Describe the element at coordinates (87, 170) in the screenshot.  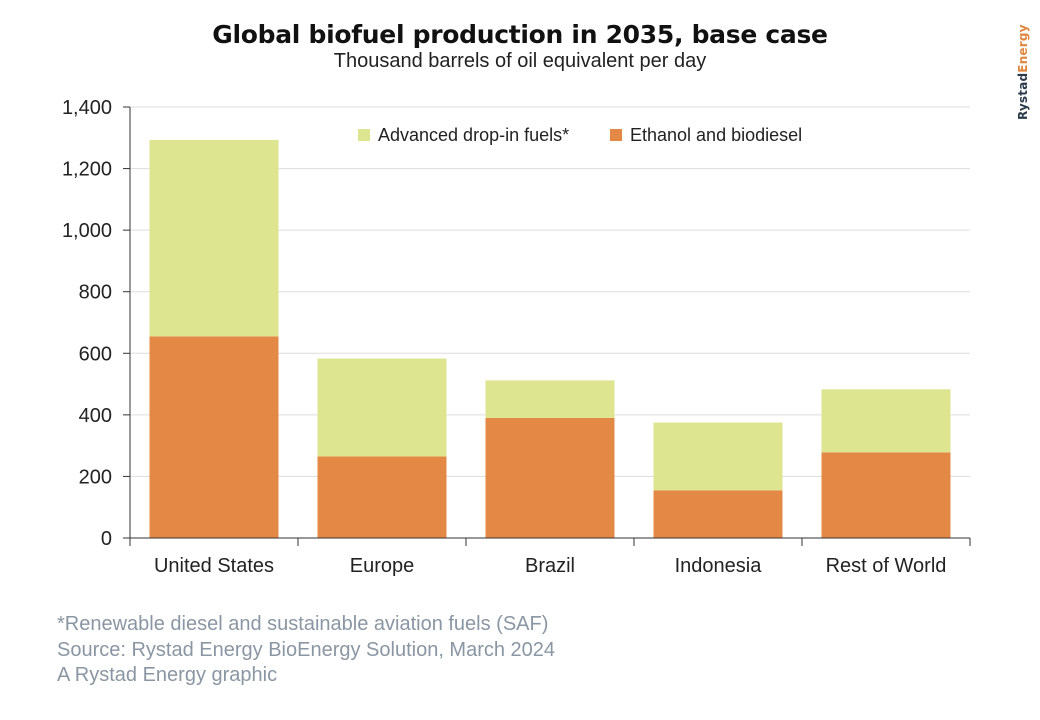
I see `y-tick-label: 1,200` at that location.